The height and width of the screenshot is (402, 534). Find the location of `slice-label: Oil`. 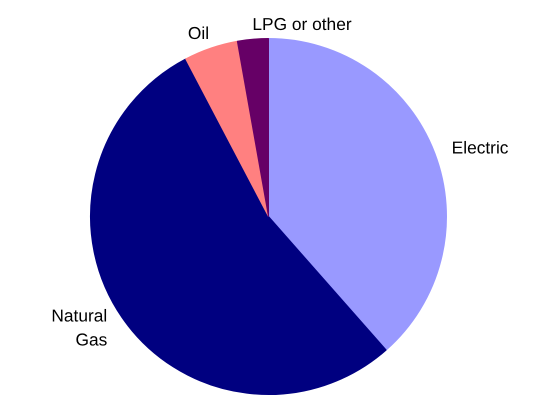

slice-label: Oil is located at coordinates (199, 33).